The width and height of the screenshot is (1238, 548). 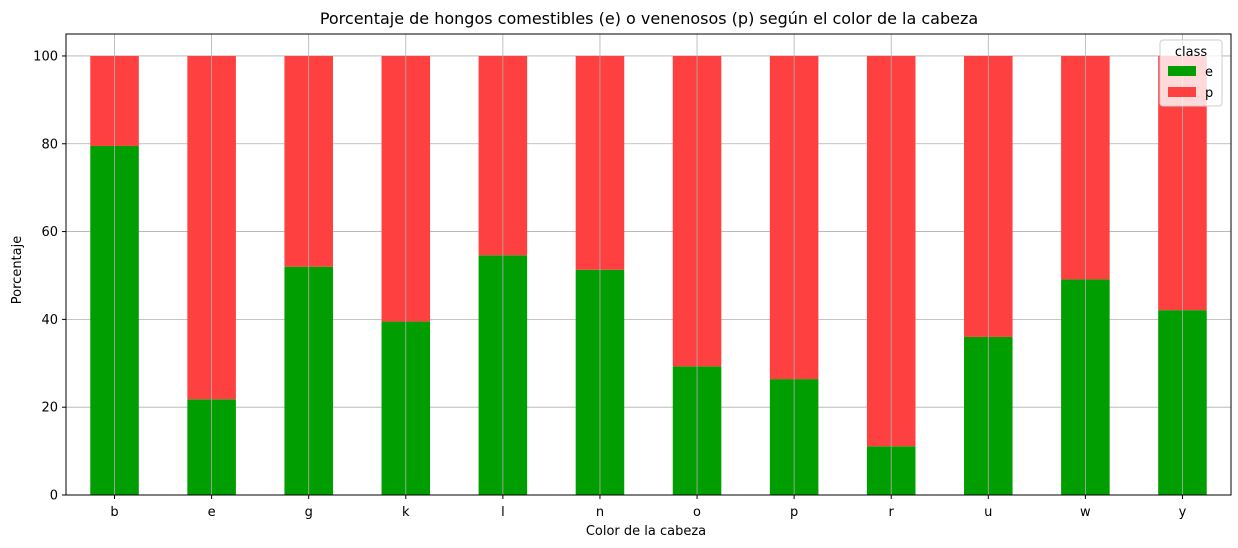 I want to click on x-tick-label: p, so click(x=794, y=512).